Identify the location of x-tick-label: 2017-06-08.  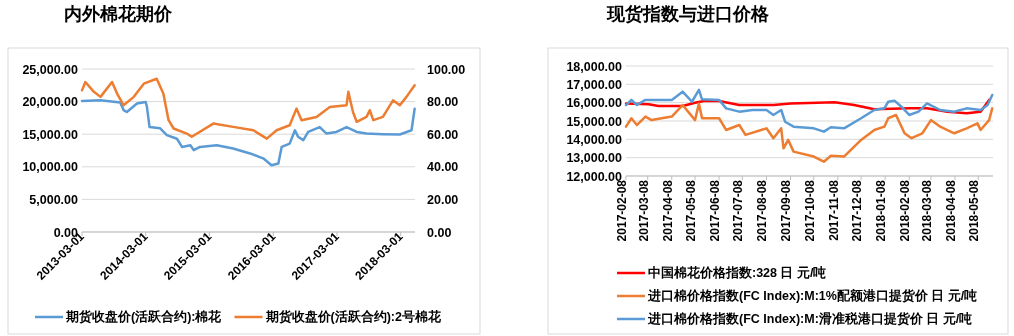
(715, 210).